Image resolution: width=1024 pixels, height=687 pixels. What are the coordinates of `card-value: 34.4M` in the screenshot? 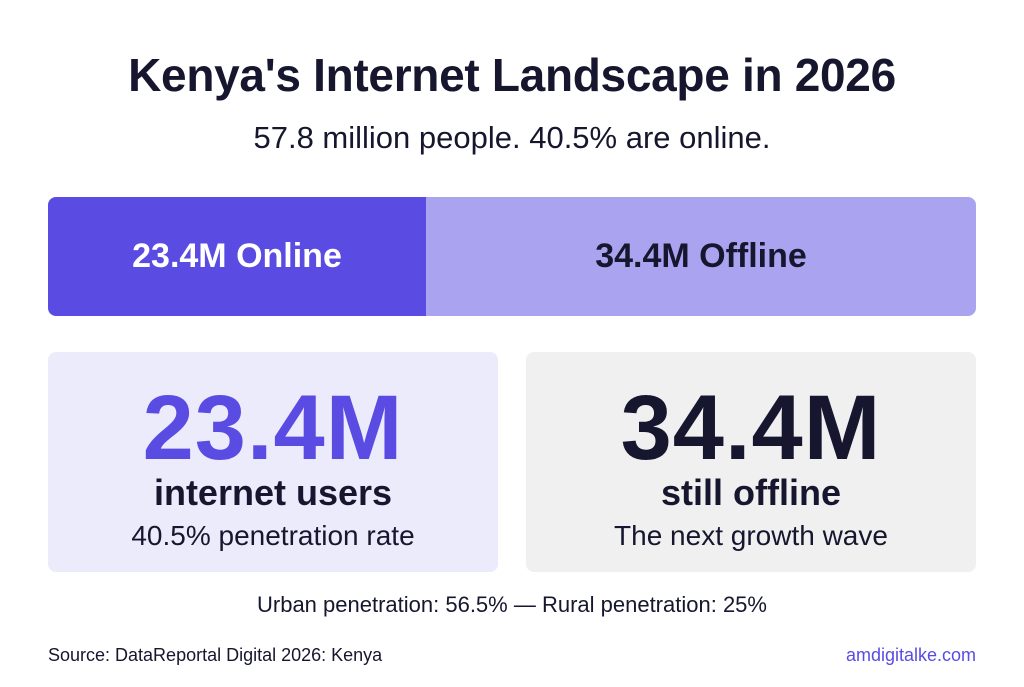 It's located at (751, 428).